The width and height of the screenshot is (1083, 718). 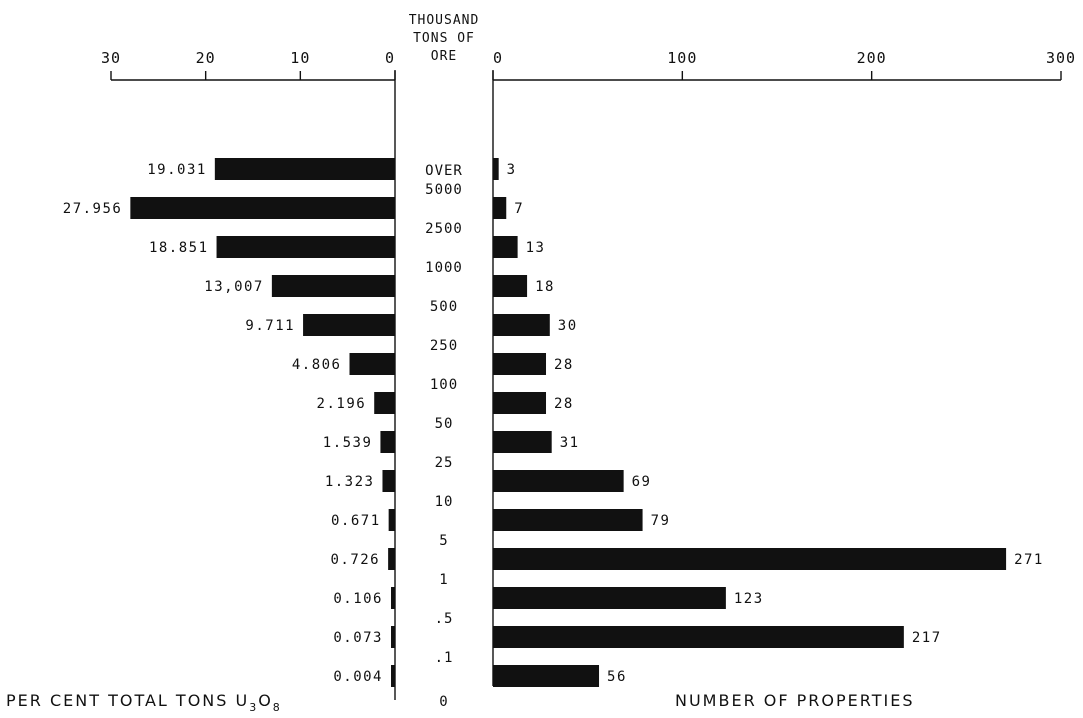 I want to click on right-bar-value-label: 271, so click(x=1029, y=560).